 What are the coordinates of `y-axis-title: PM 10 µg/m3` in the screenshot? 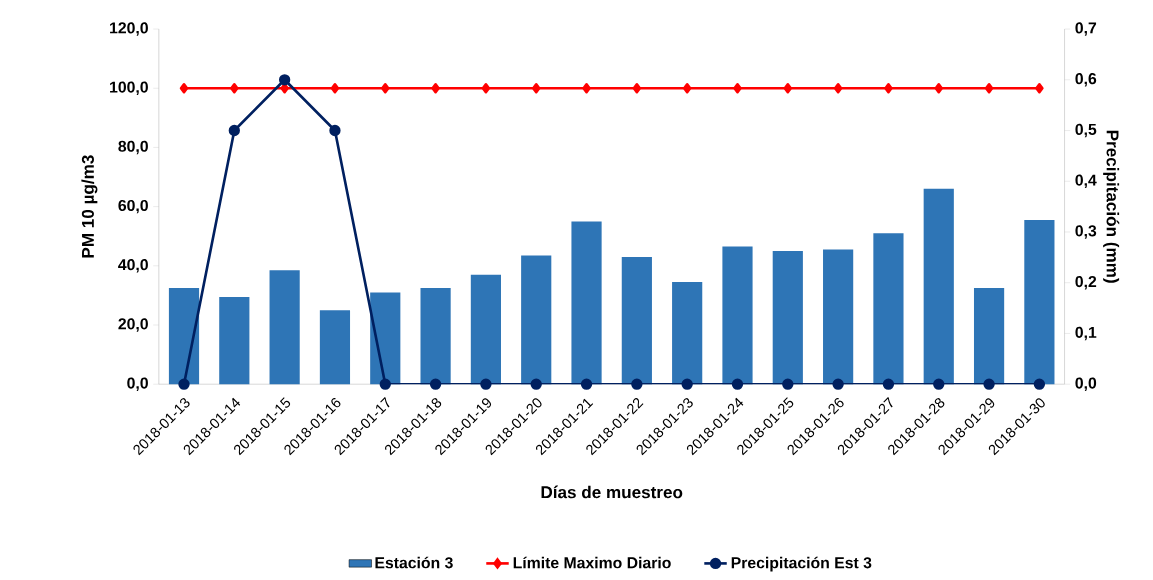 It's located at (89, 206).